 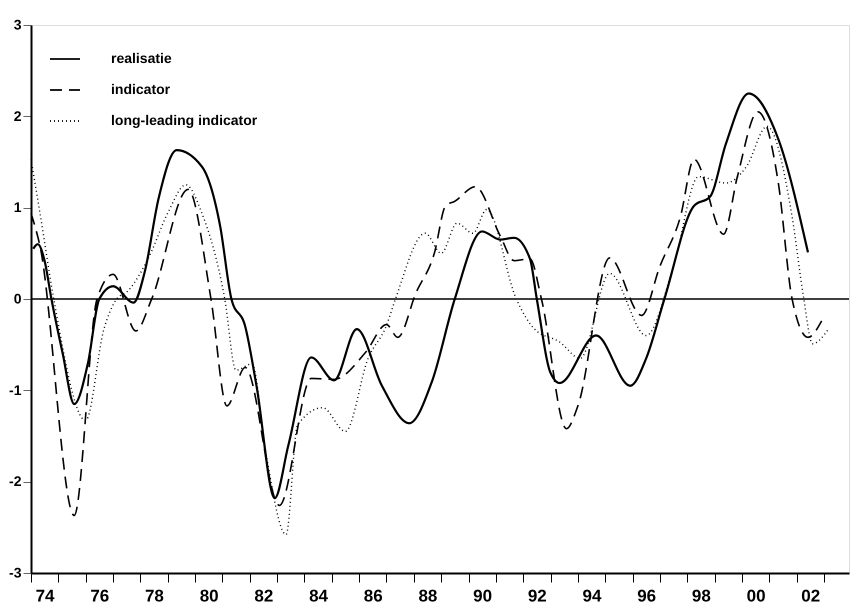 What do you see at coordinates (15, 481) in the screenshot?
I see `y-tick-label: -2` at bounding box center [15, 481].